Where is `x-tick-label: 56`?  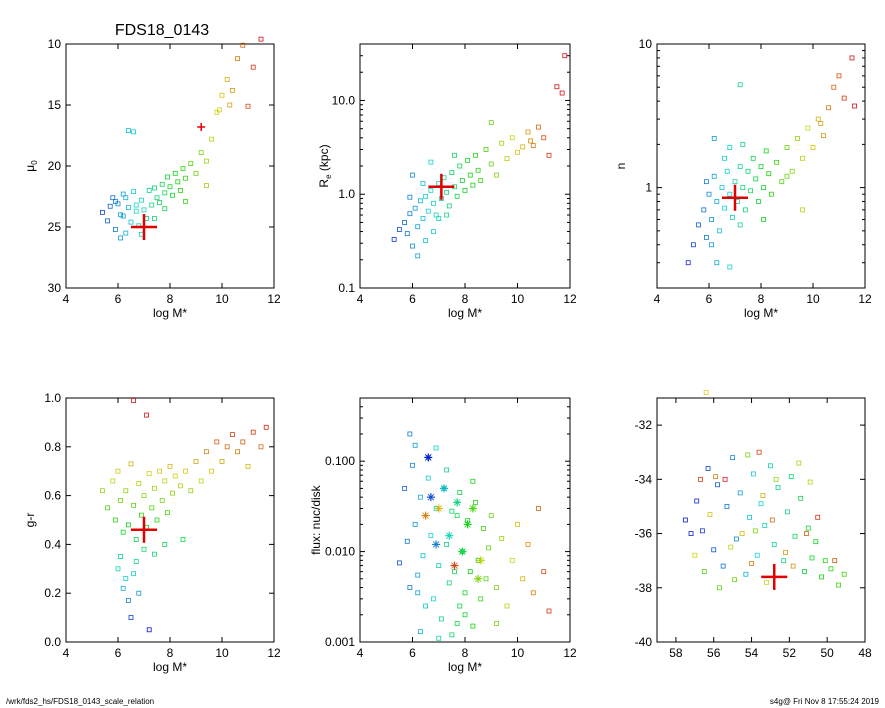 x-tick-label: 56 is located at coordinates (714, 653).